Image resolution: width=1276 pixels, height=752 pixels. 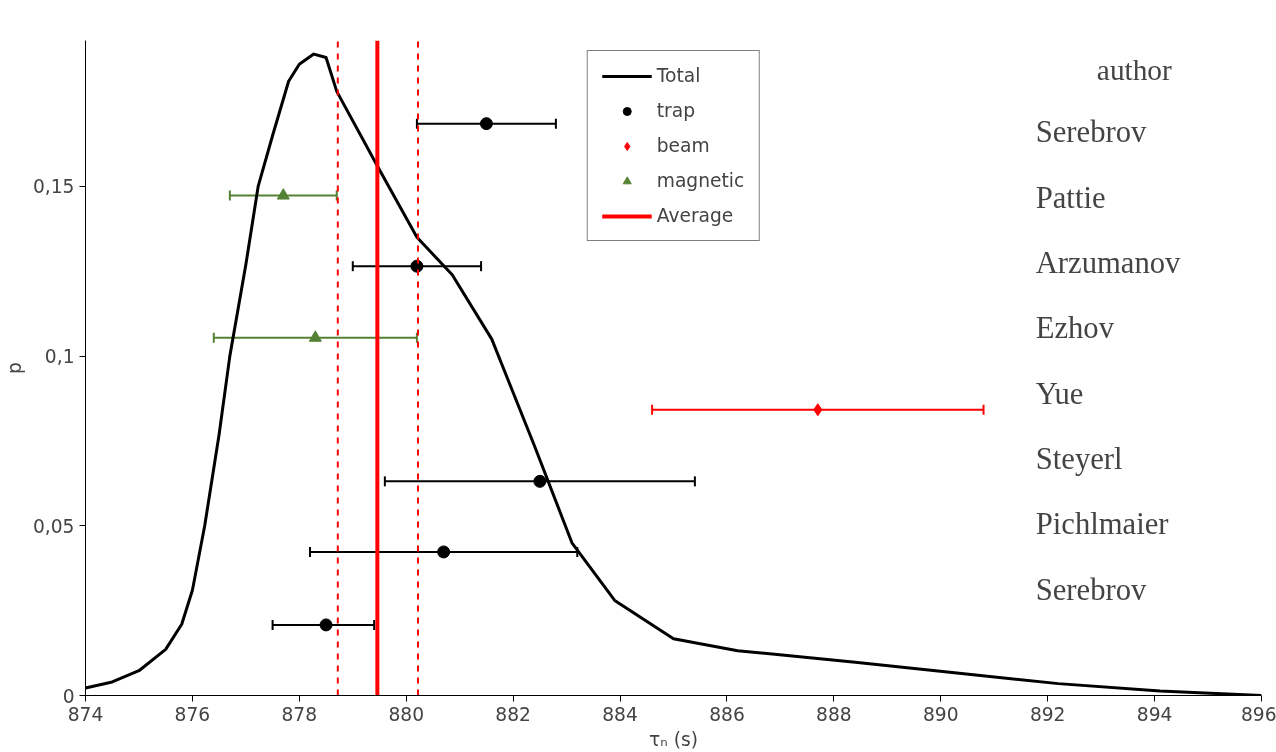 I want to click on x-tick-label: 882, so click(x=513, y=714).